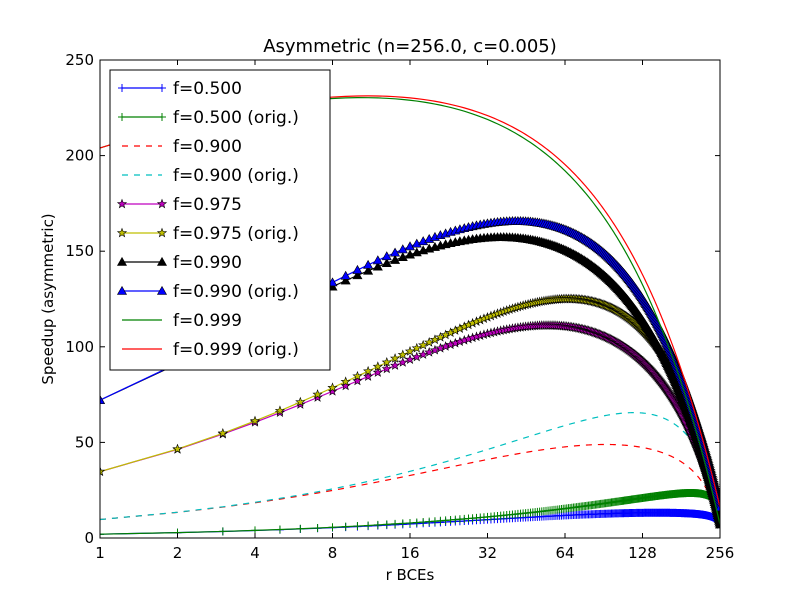 This screenshot has width=800, height=600. What do you see at coordinates (48, 298) in the screenshot?
I see `y-axis-label: Speedup (asymmetric)` at bounding box center [48, 298].